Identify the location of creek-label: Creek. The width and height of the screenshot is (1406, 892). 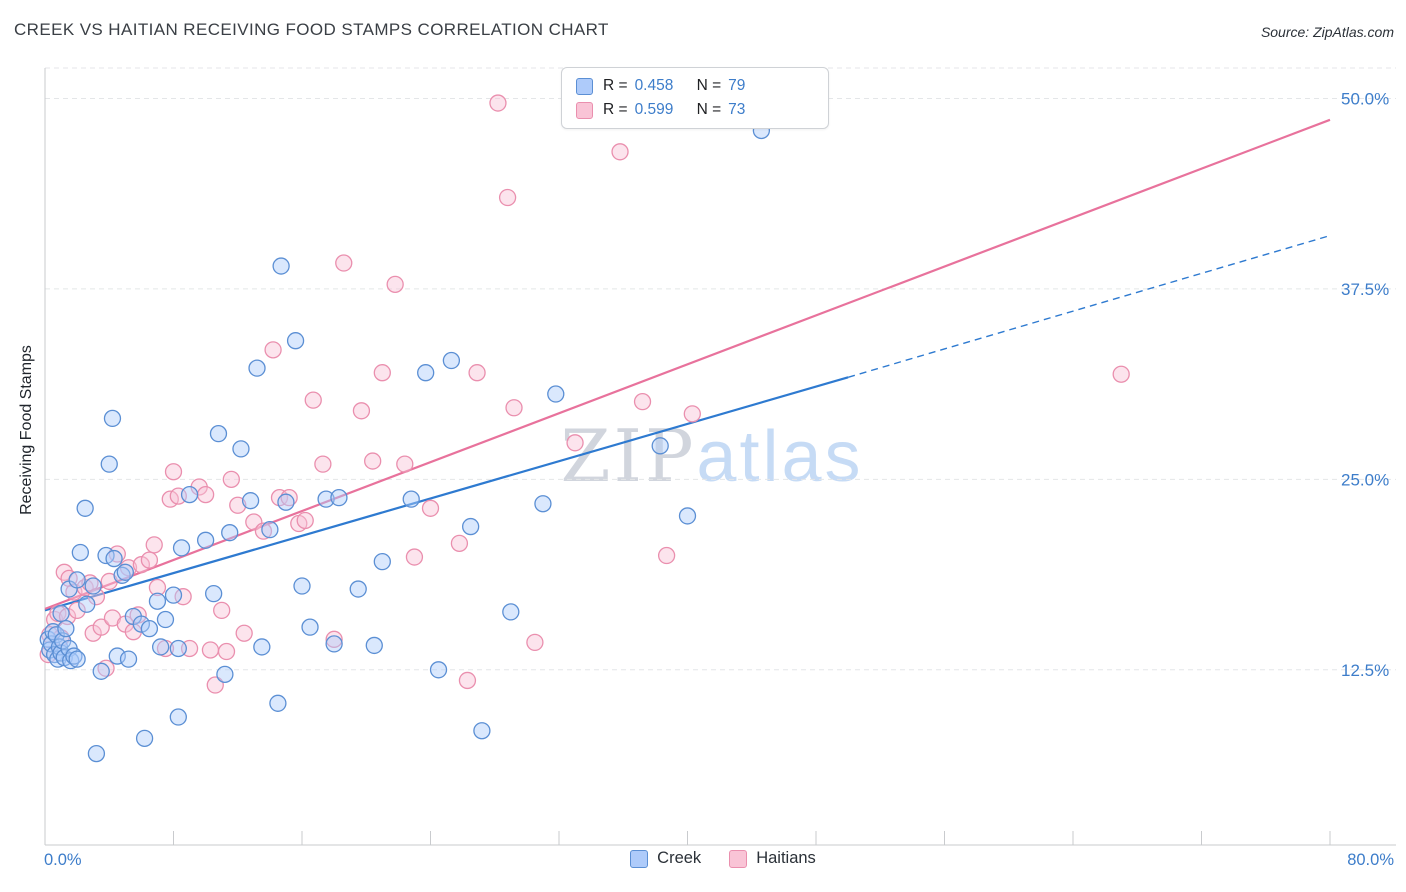
(679, 858).